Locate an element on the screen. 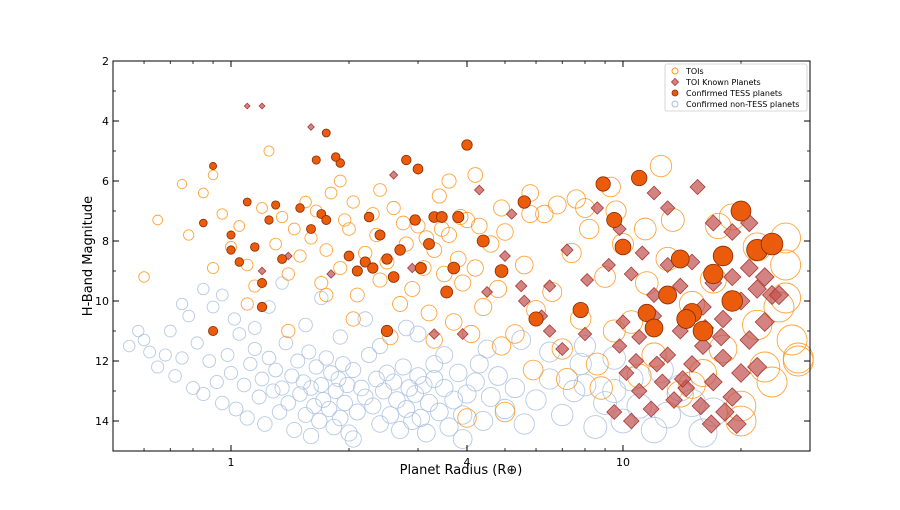 This screenshot has width=900, height=510. y-tick-label: 12 is located at coordinates (102, 361).